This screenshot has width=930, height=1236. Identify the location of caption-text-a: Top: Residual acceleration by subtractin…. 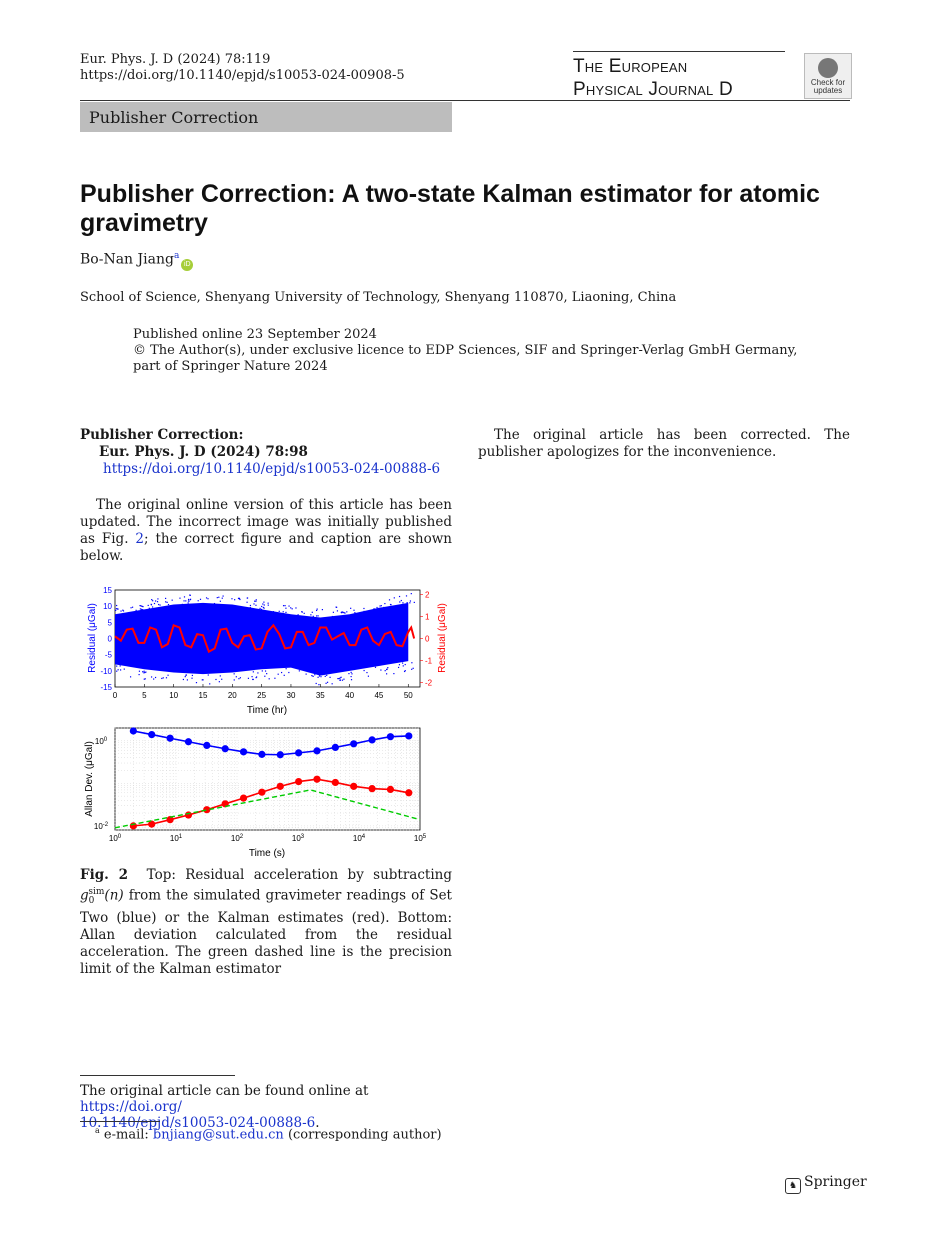
(299, 875).